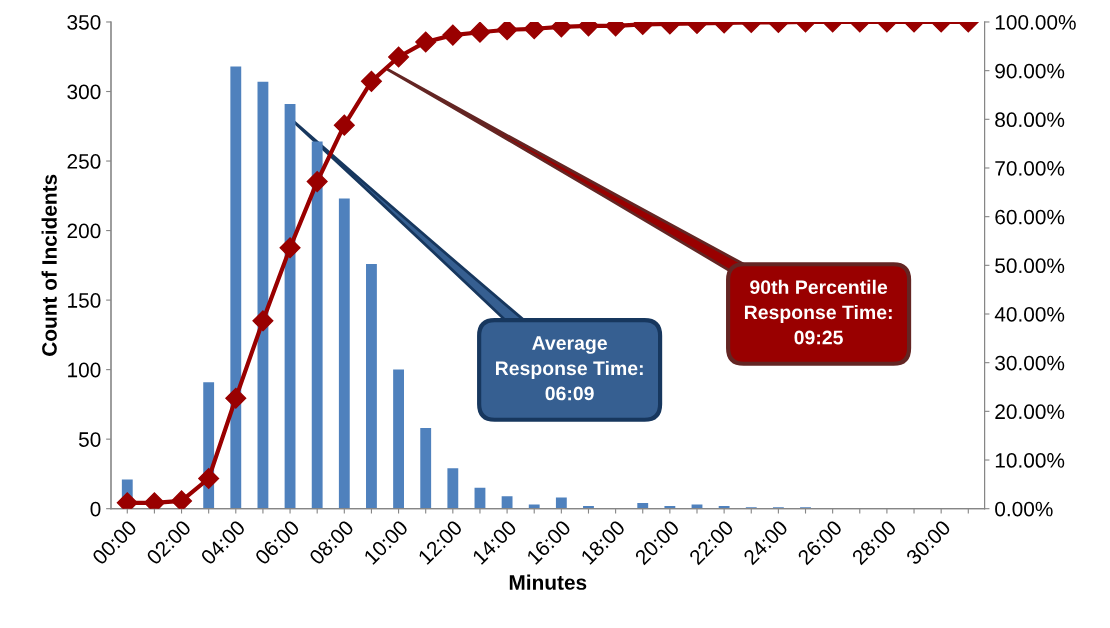 The image size is (1110, 628). I want to click on y-tick-label: 350, so click(84, 22).